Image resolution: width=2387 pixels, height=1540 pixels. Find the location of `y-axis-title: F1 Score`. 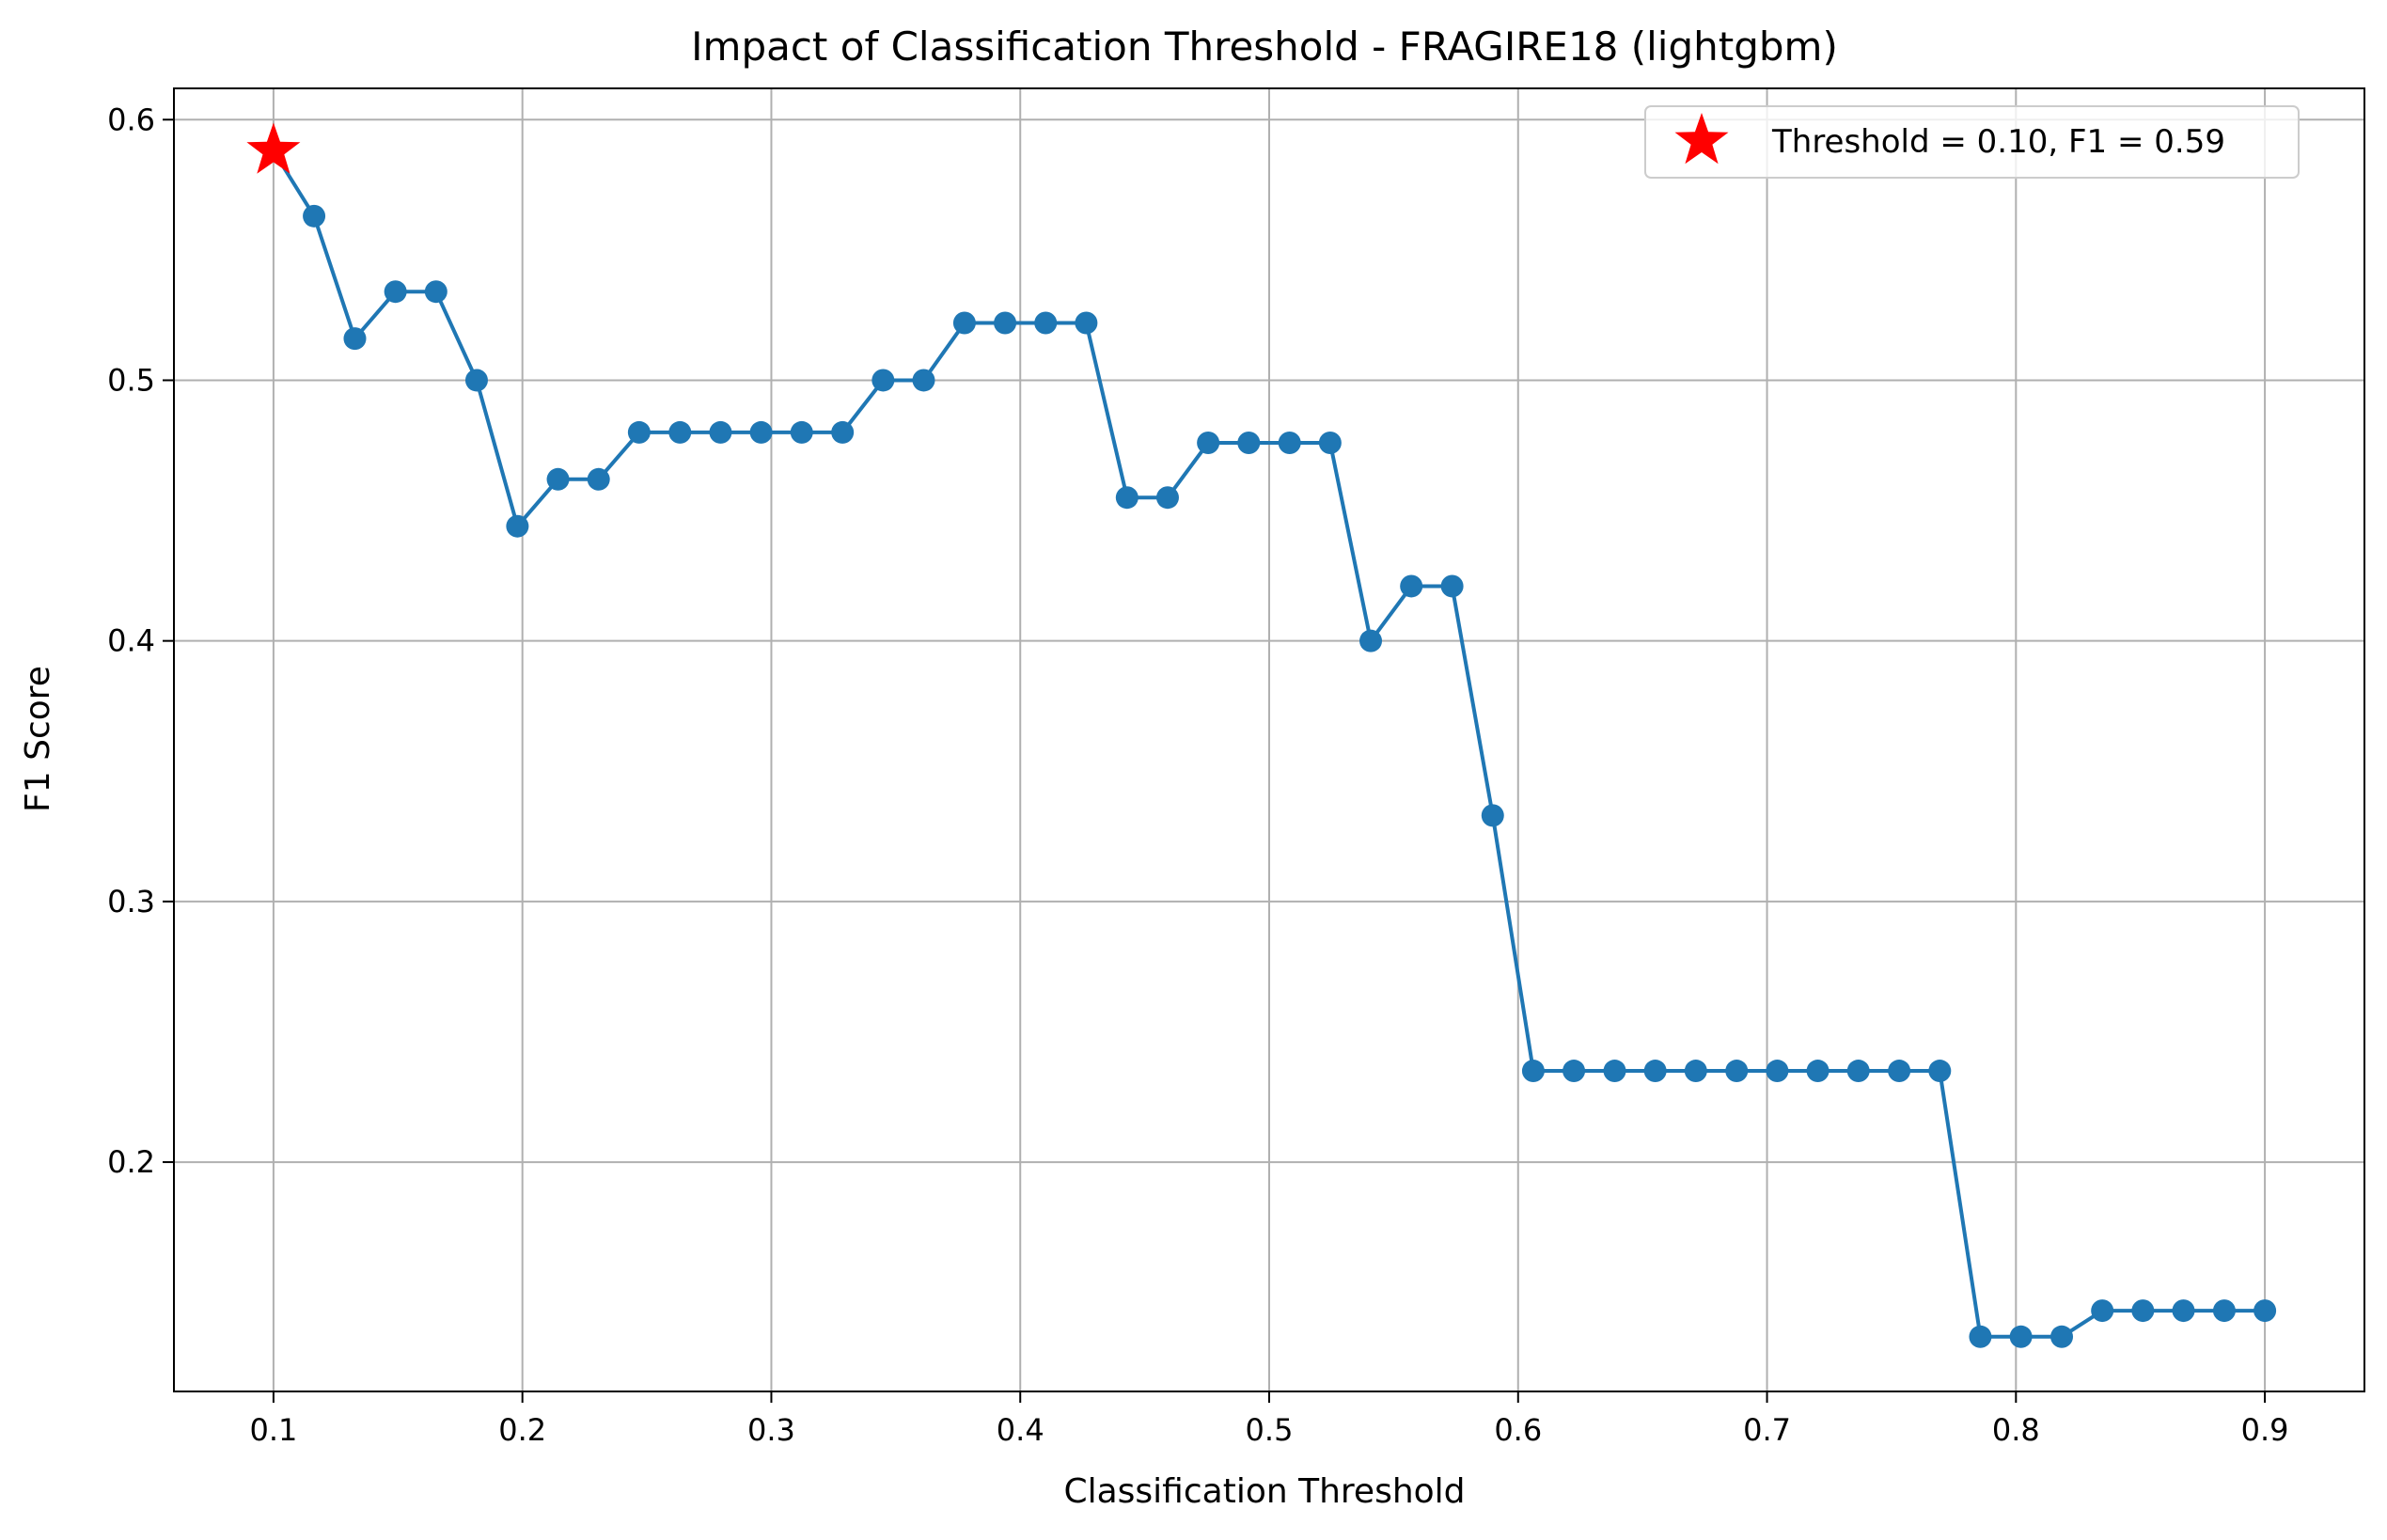

y-axis-title: F1 Score is located at coordinates (38, 739).